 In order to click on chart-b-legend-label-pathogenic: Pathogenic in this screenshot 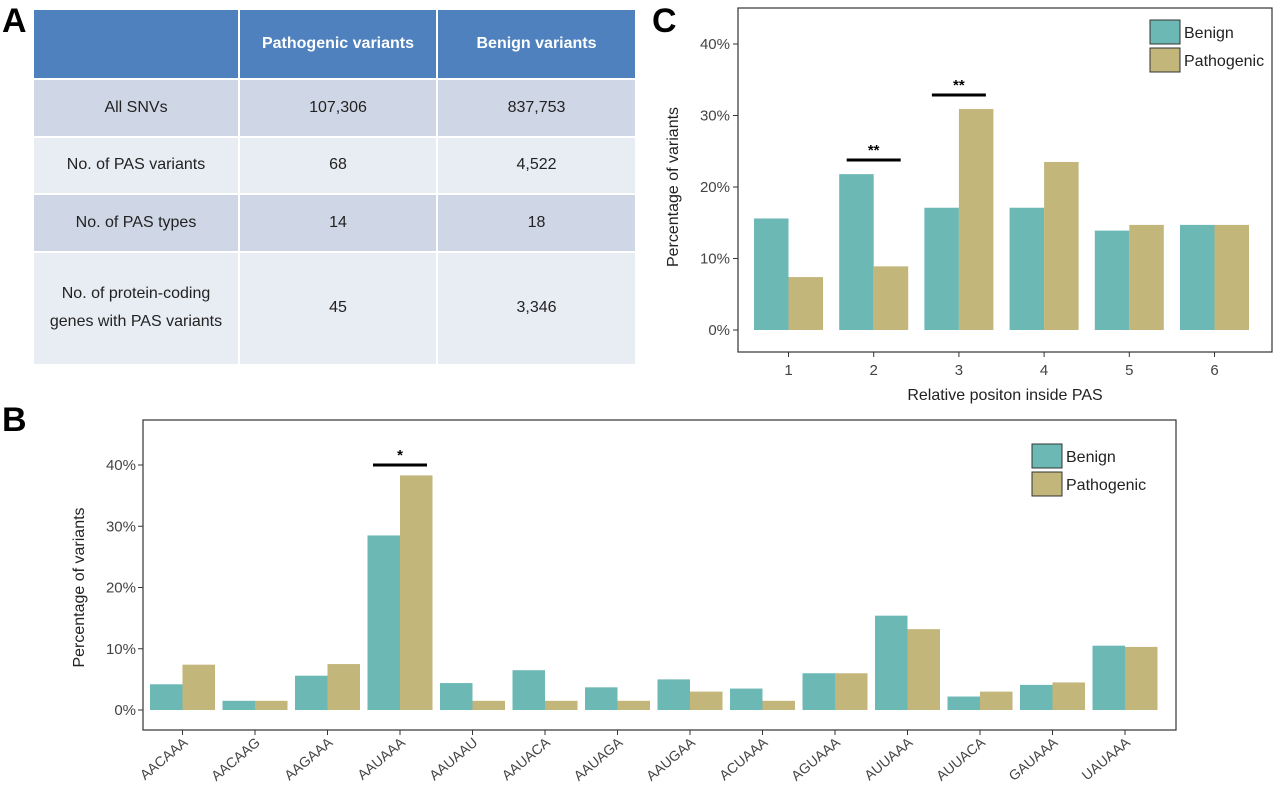, I will do `click(1106, 485)`.